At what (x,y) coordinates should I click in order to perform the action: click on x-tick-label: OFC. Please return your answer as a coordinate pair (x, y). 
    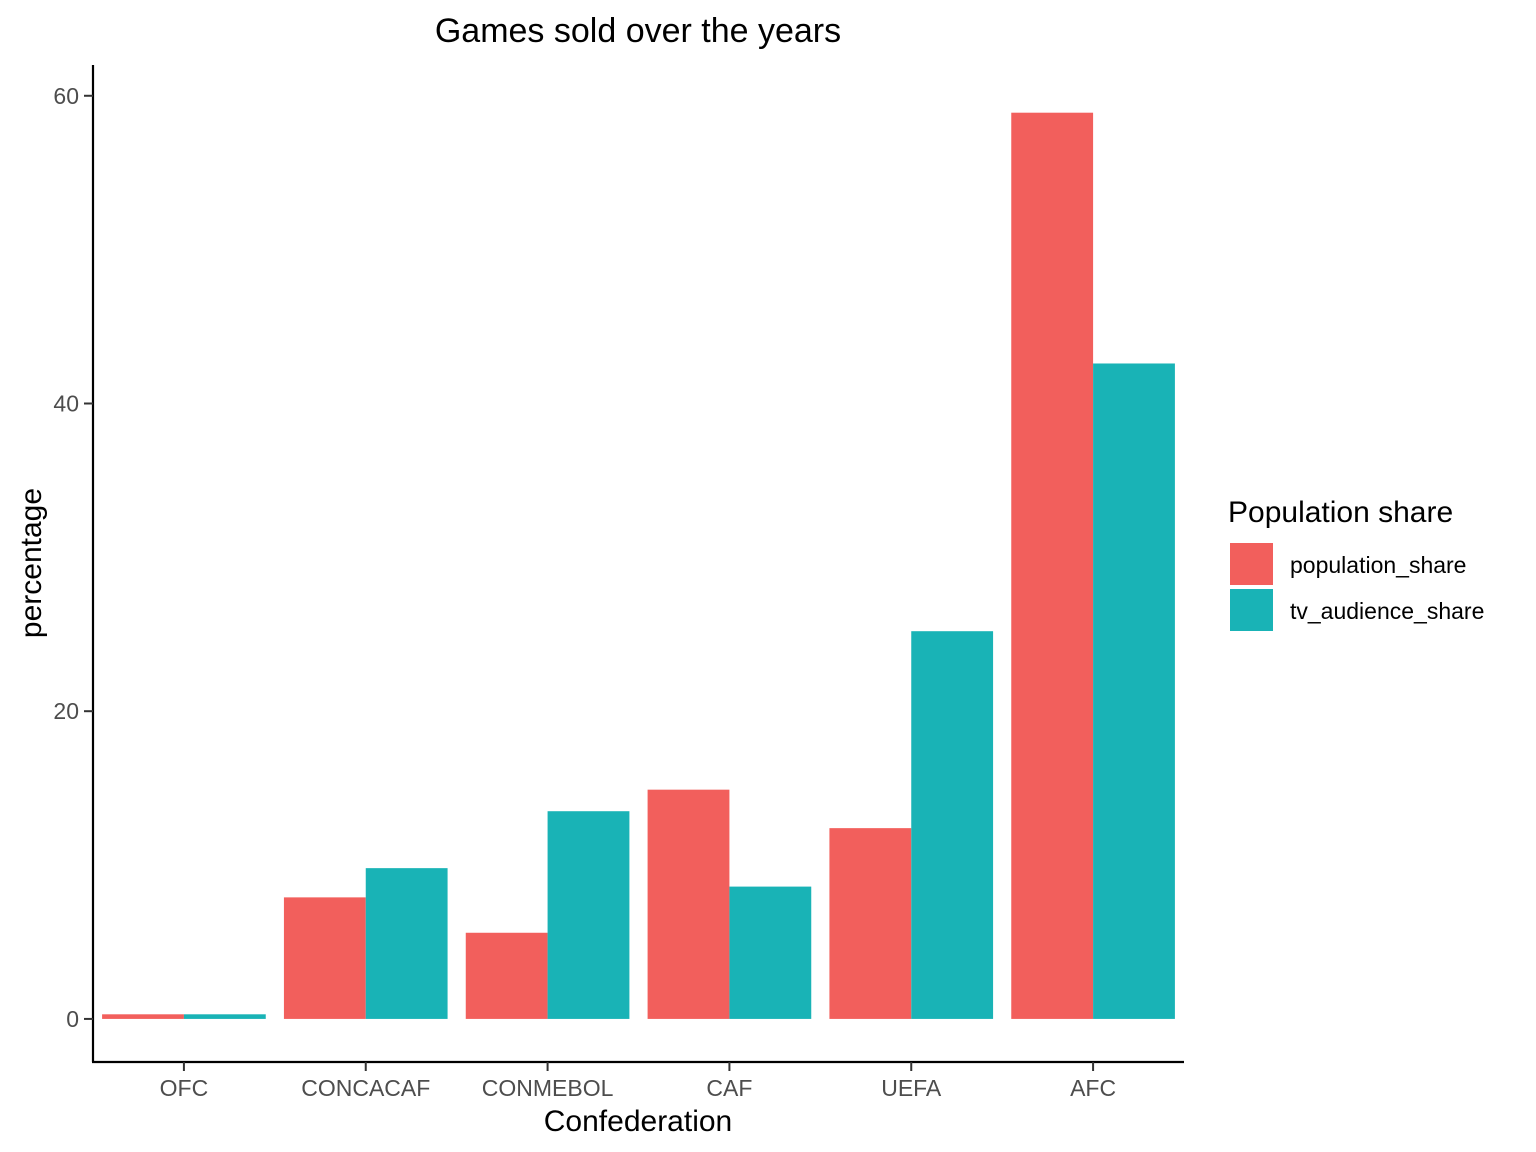
    Looking at the image, I should click on (184, 1088).